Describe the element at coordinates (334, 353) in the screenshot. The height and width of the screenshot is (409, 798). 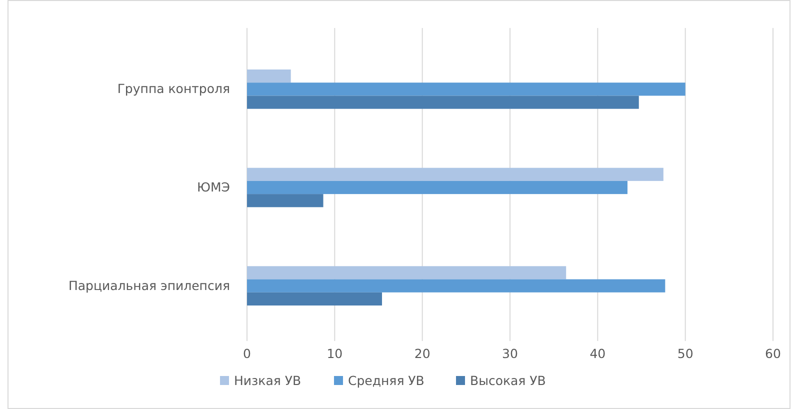
I see `x-tick-label: 10` at that location.